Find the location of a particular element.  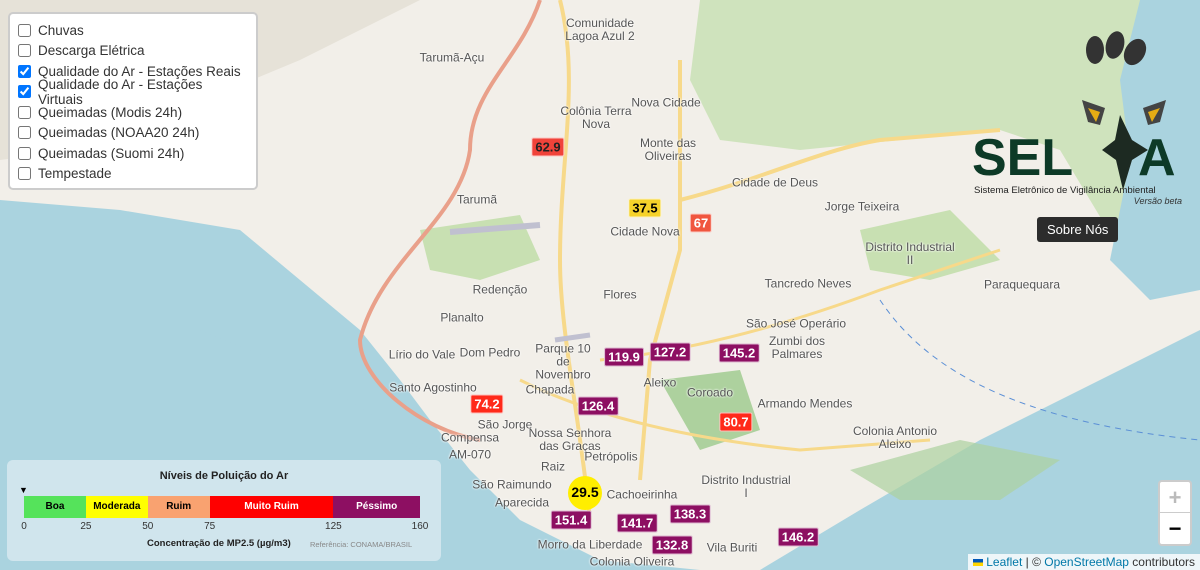

legend-band: Muito Ruim is located at coordinates (271, 507).